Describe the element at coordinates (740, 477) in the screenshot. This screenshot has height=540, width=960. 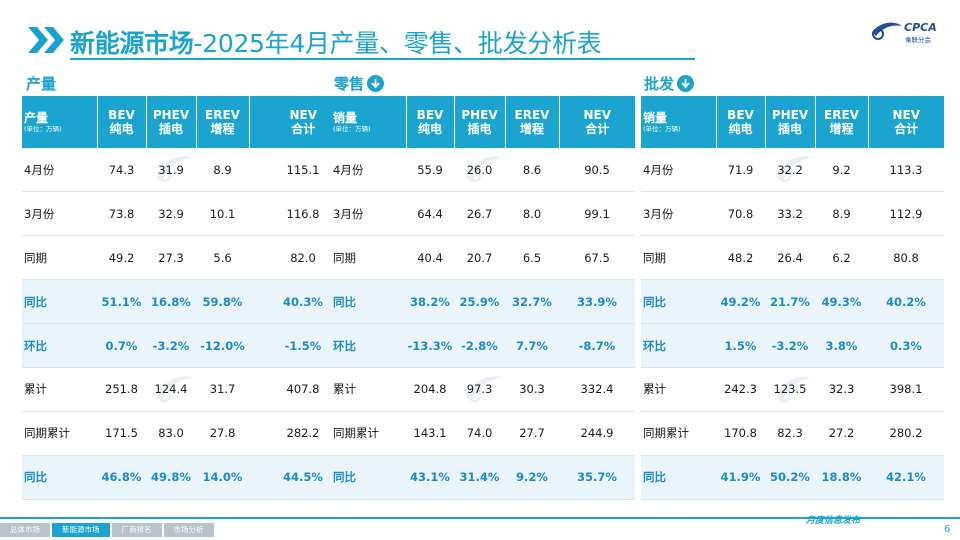
I see `table-cell: 41.9%` at that location.